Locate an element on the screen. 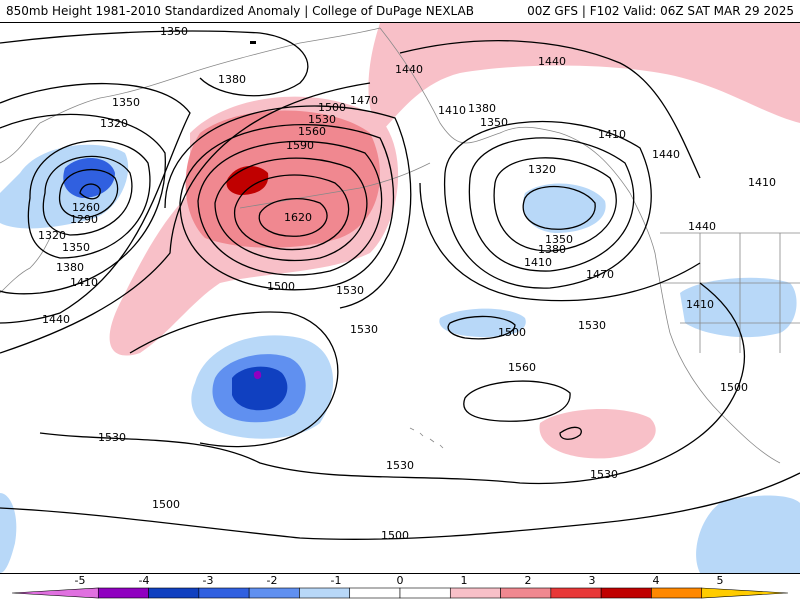 This screenshot has height=600, width=800. negative-anomaly-southwest is located at coordinates (8, 533).